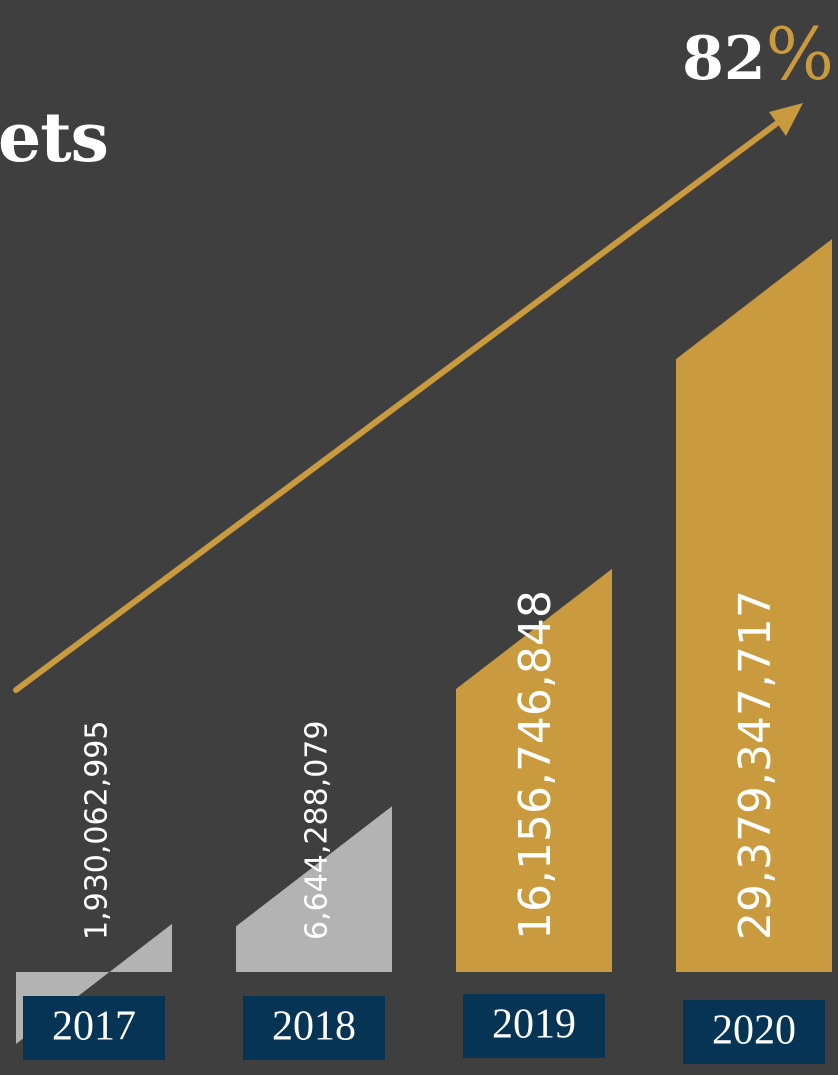  What do you see at coordinates (535, 765) in the screenshot?
I see `bar-value-label-2019: 16,156,746,848` at bounding box center [535, 765].